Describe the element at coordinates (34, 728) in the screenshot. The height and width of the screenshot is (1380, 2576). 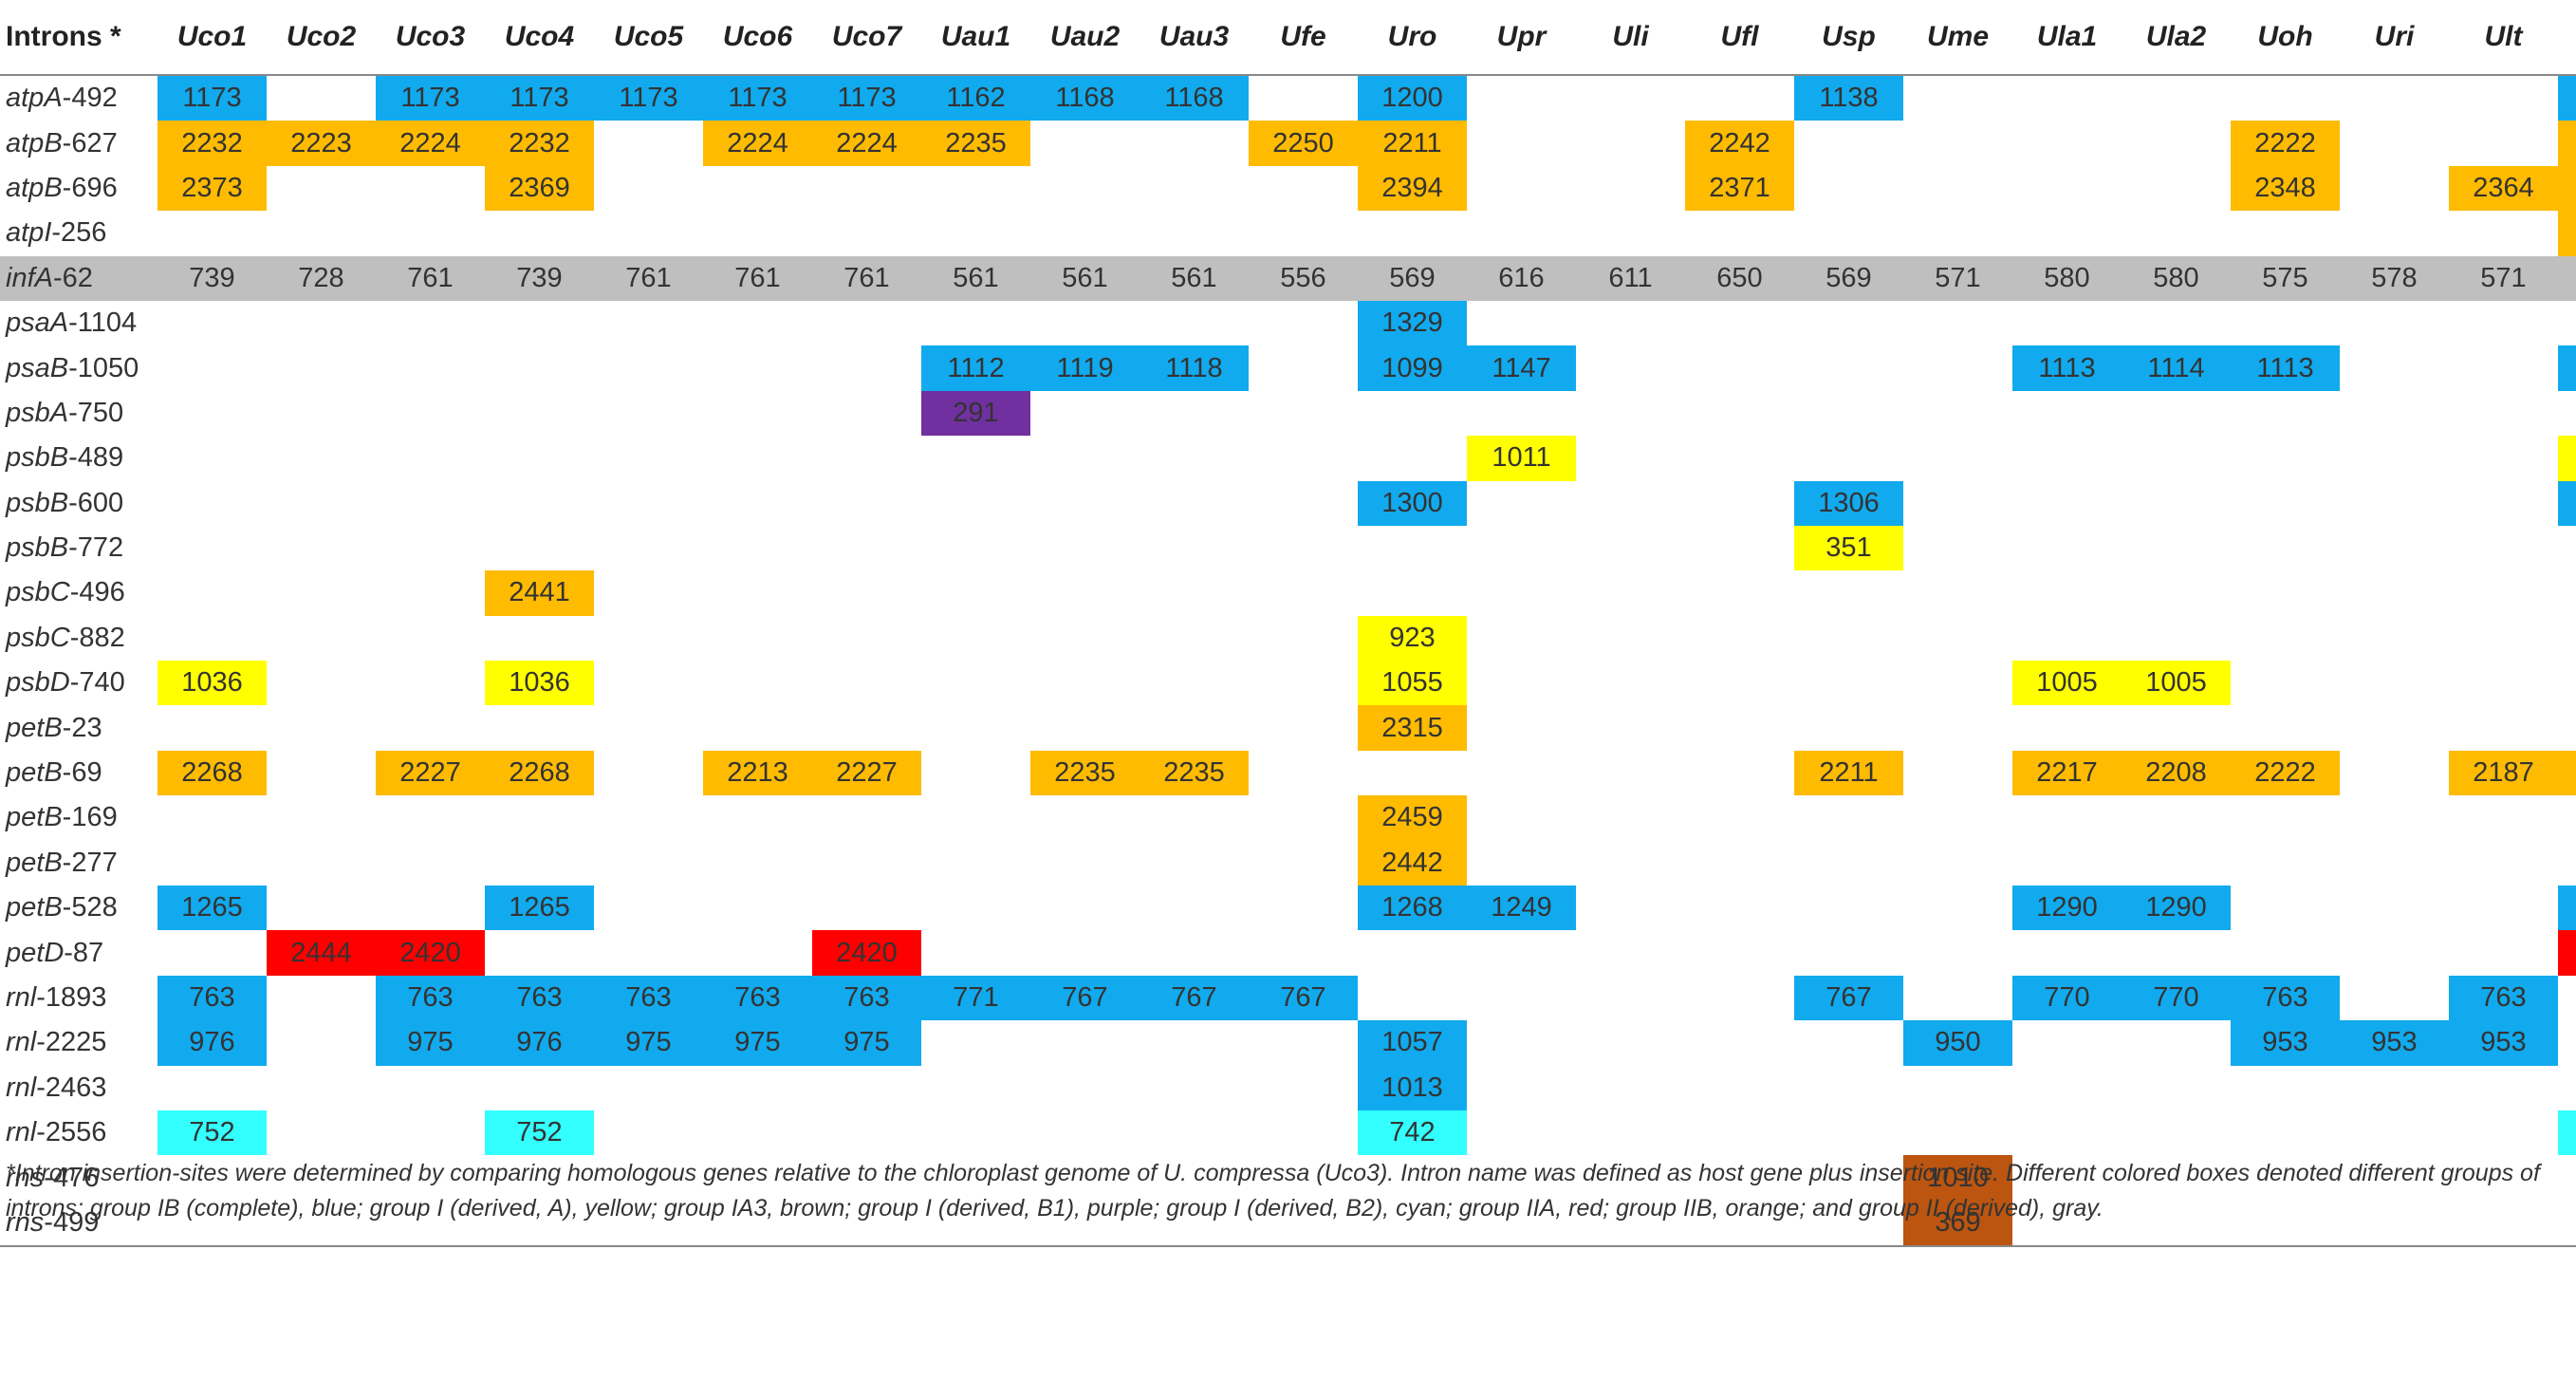
I see `host-gene: petB` at that location.